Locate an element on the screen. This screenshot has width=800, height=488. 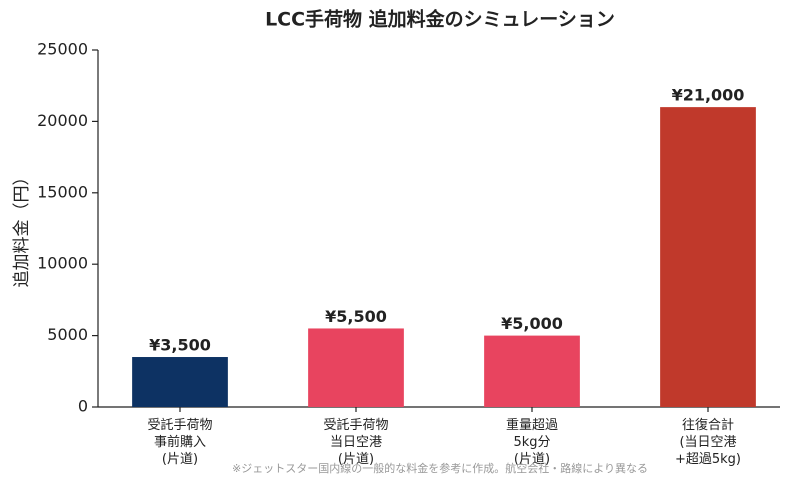
value-label: ¥21,000 is located at coordinates (708, 95).